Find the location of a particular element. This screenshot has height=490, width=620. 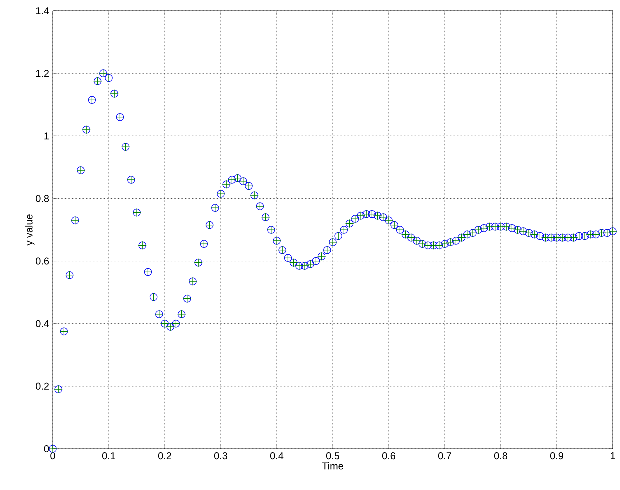

y-tick-label: 0.4 is located at coordinates (43, 324).